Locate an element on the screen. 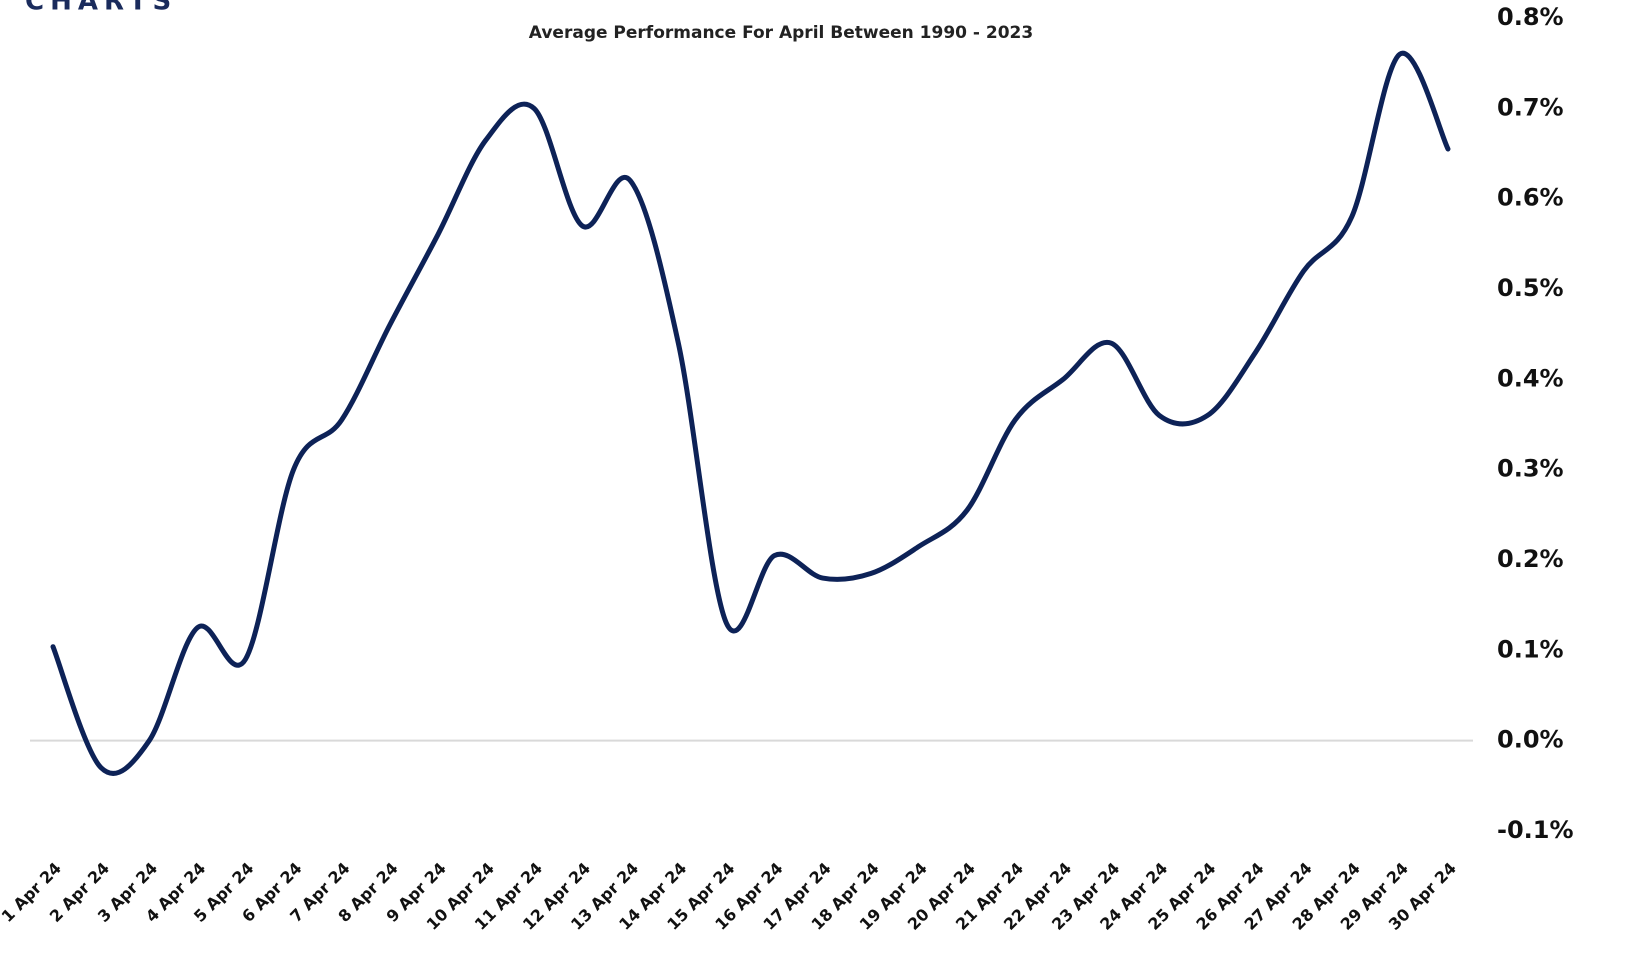 The width and height of the screenshot is (1651, 973). y-tick-label: 0.4% is located at coordinates (1530, 378).